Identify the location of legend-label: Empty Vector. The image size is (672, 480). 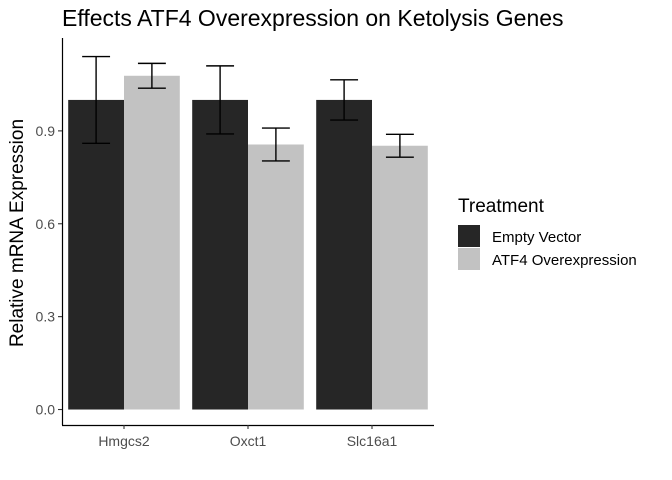
(536, 237).